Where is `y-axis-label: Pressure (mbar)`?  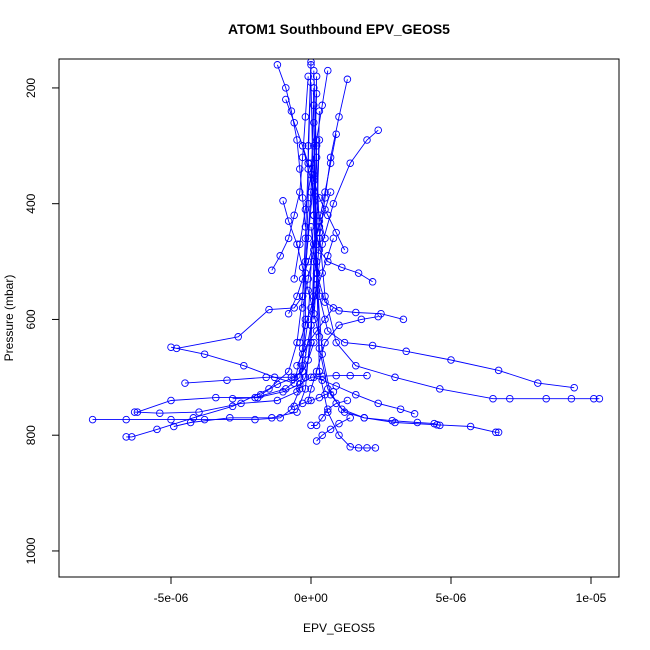 y-axis-label: Pressure (mbar) is located at coordinates (9, 318).